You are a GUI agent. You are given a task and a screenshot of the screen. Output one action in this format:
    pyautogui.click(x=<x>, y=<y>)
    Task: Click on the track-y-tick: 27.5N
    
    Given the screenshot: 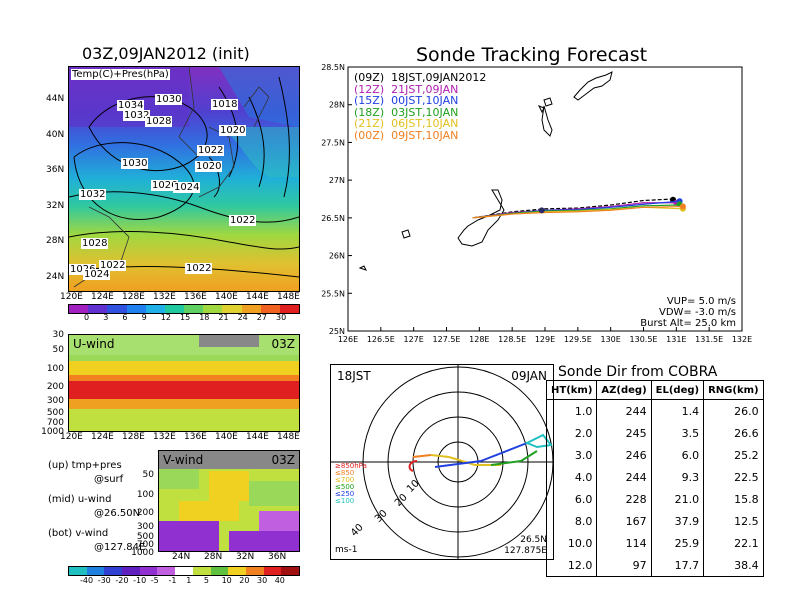 What is the action you would take?
    pyautogui.click(x=333, y=142)
    